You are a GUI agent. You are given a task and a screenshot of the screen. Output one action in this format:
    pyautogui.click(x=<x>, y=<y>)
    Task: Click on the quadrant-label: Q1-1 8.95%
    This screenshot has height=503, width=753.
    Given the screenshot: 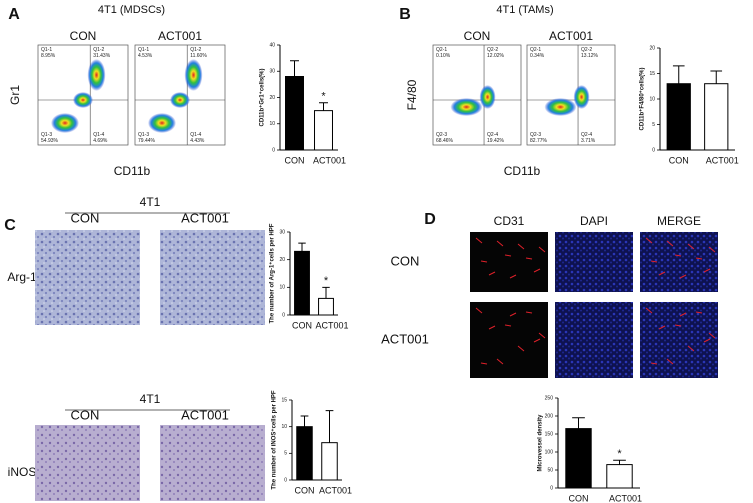 What is the action you would take?
    pyautogui.click(x=48, y=53)
    